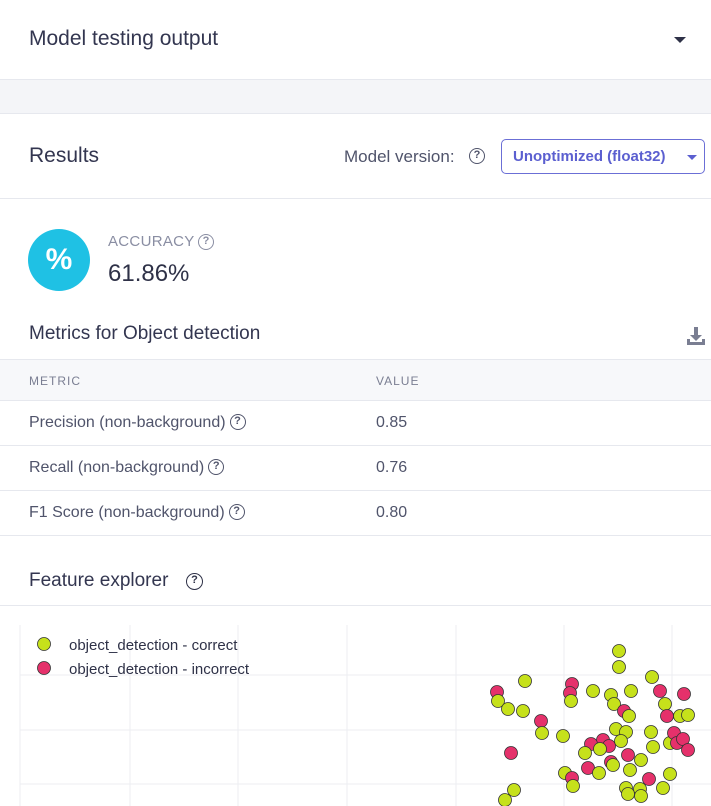 This screenshot has height=806, width=711. What do you see at coordinates (355, 513) in the screenshot?
I see `table-row: F1 Score (non-background)? 0.80` at bounding box center [355, 513].